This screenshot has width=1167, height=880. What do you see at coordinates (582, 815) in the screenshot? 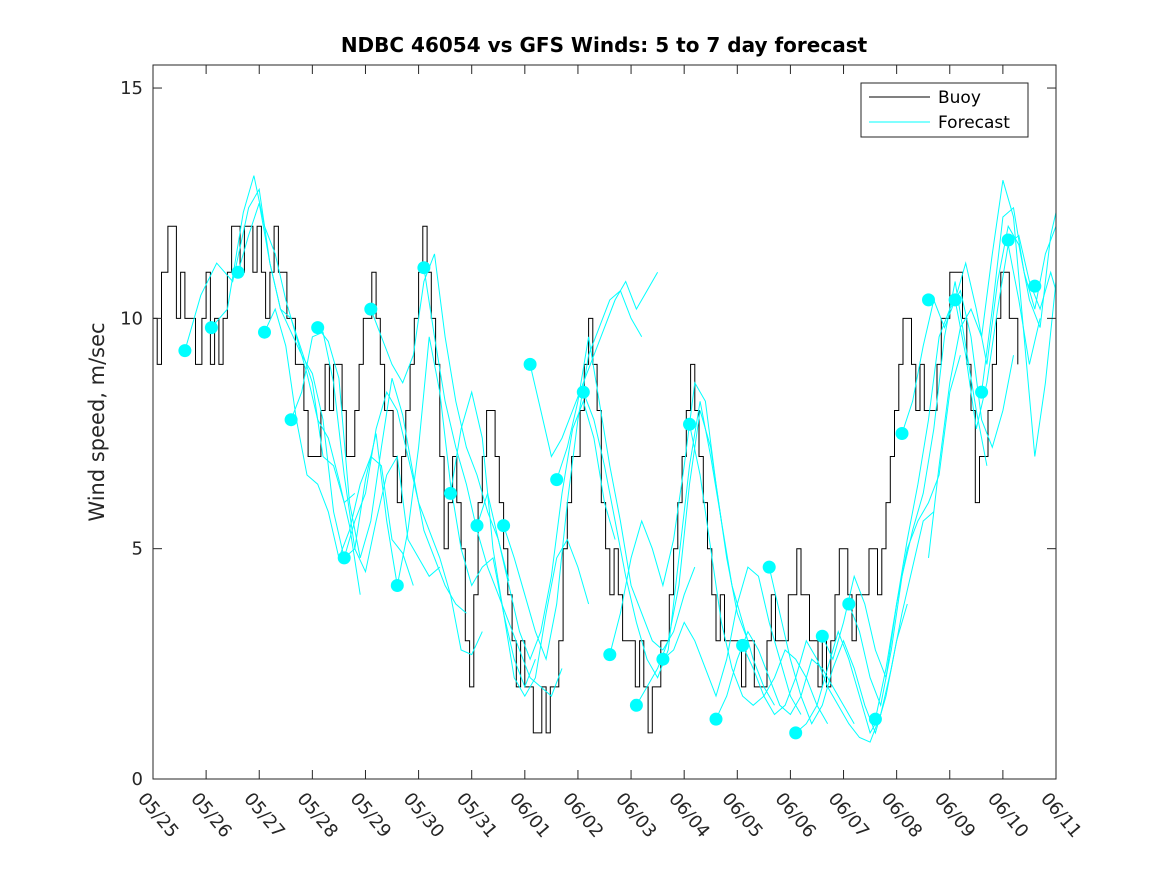
I see `x-tick-label-8: 06/02` at bounding box center [582, 815].